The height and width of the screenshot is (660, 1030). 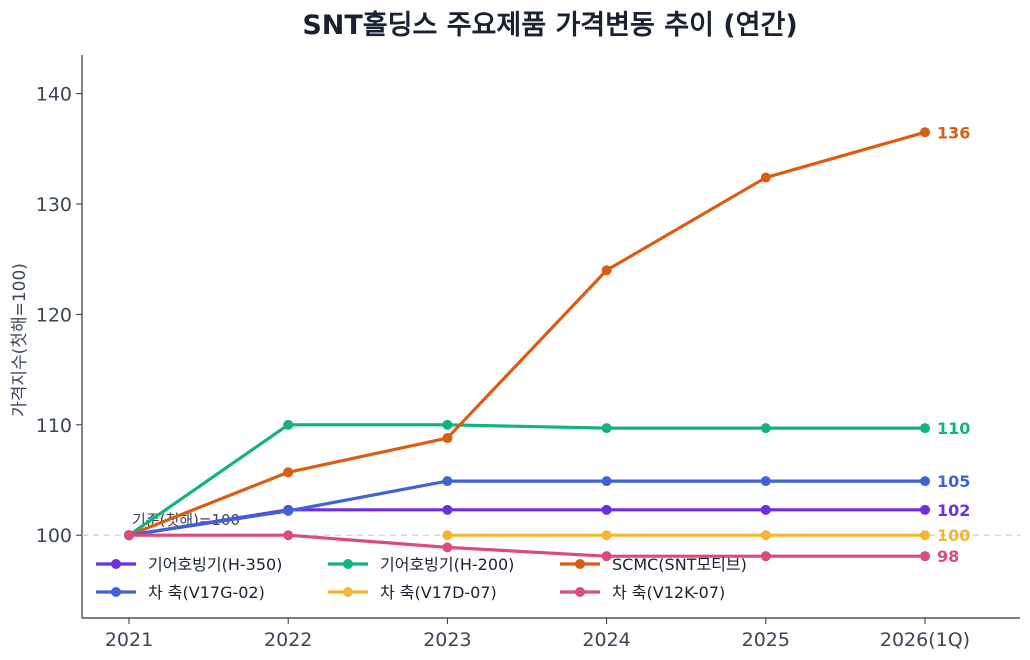 I want to click on y-tick-label: 120, so click(x=54, y=315).